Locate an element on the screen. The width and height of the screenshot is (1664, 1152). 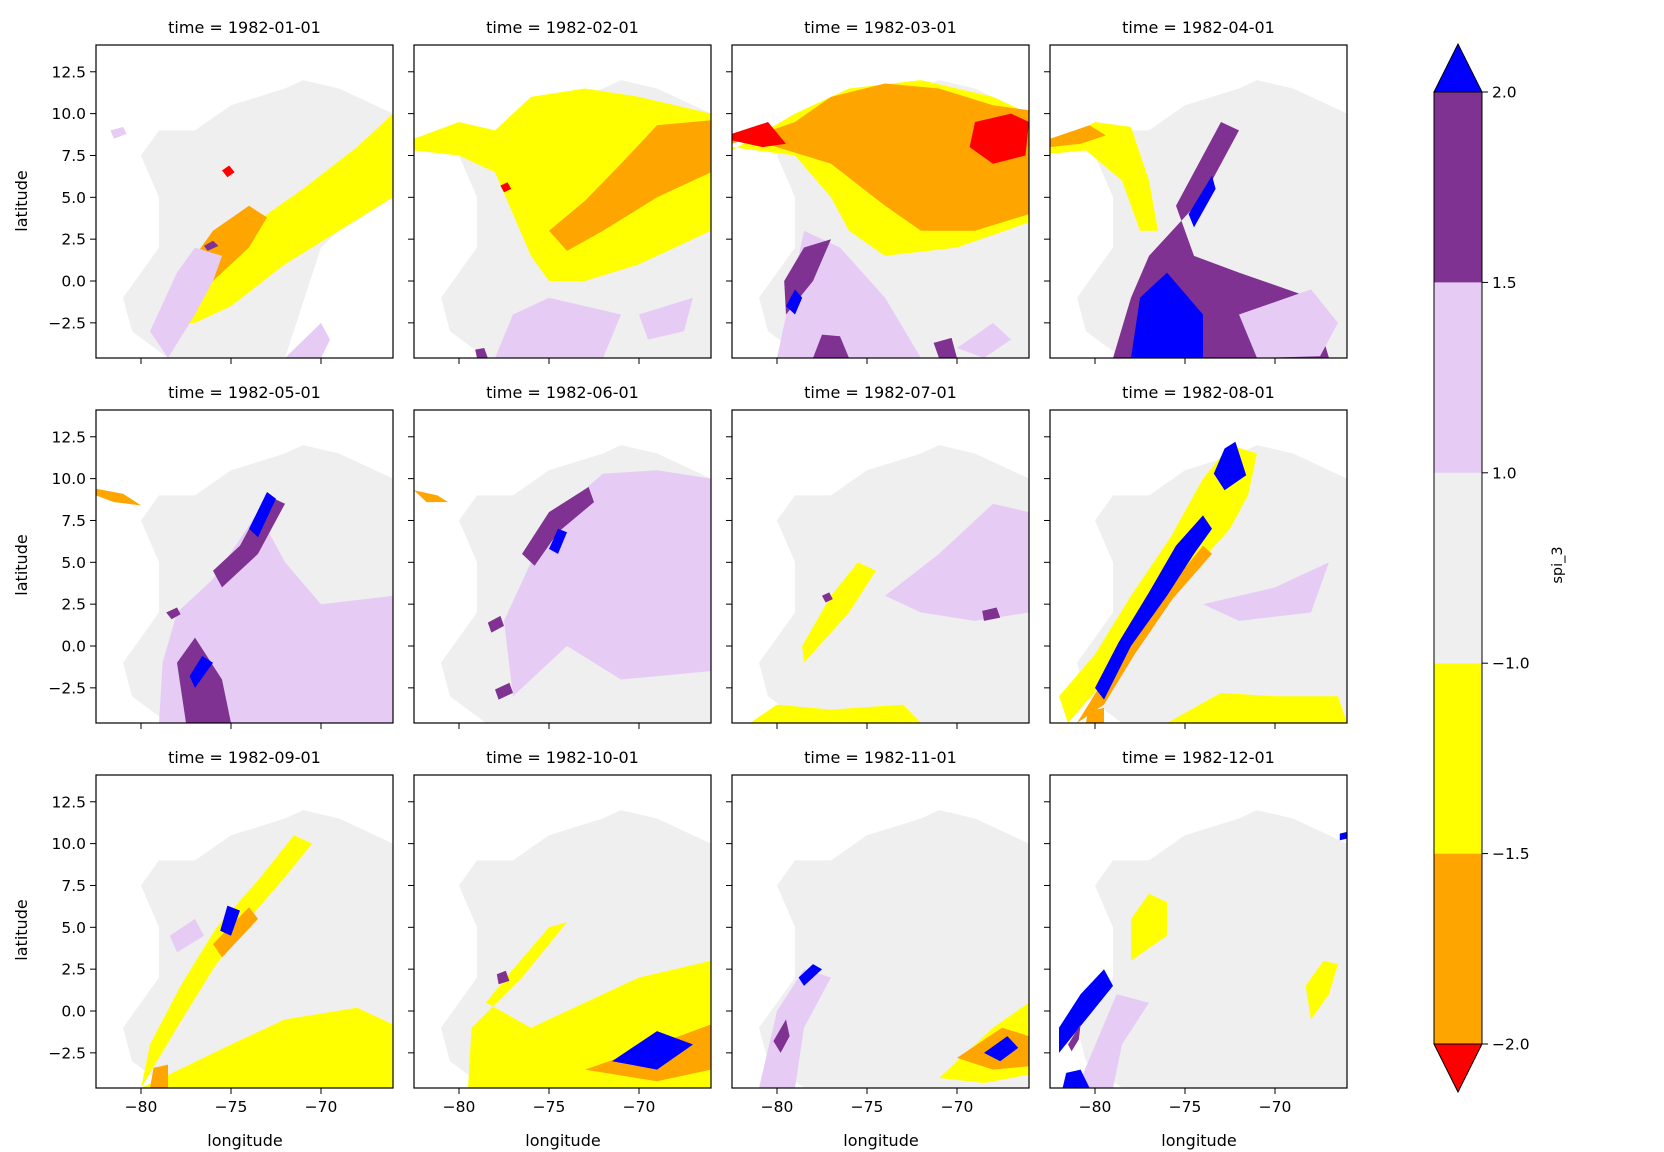
facet-panel-3: time = 1982-03-01 is located at coordinates (878, 191).